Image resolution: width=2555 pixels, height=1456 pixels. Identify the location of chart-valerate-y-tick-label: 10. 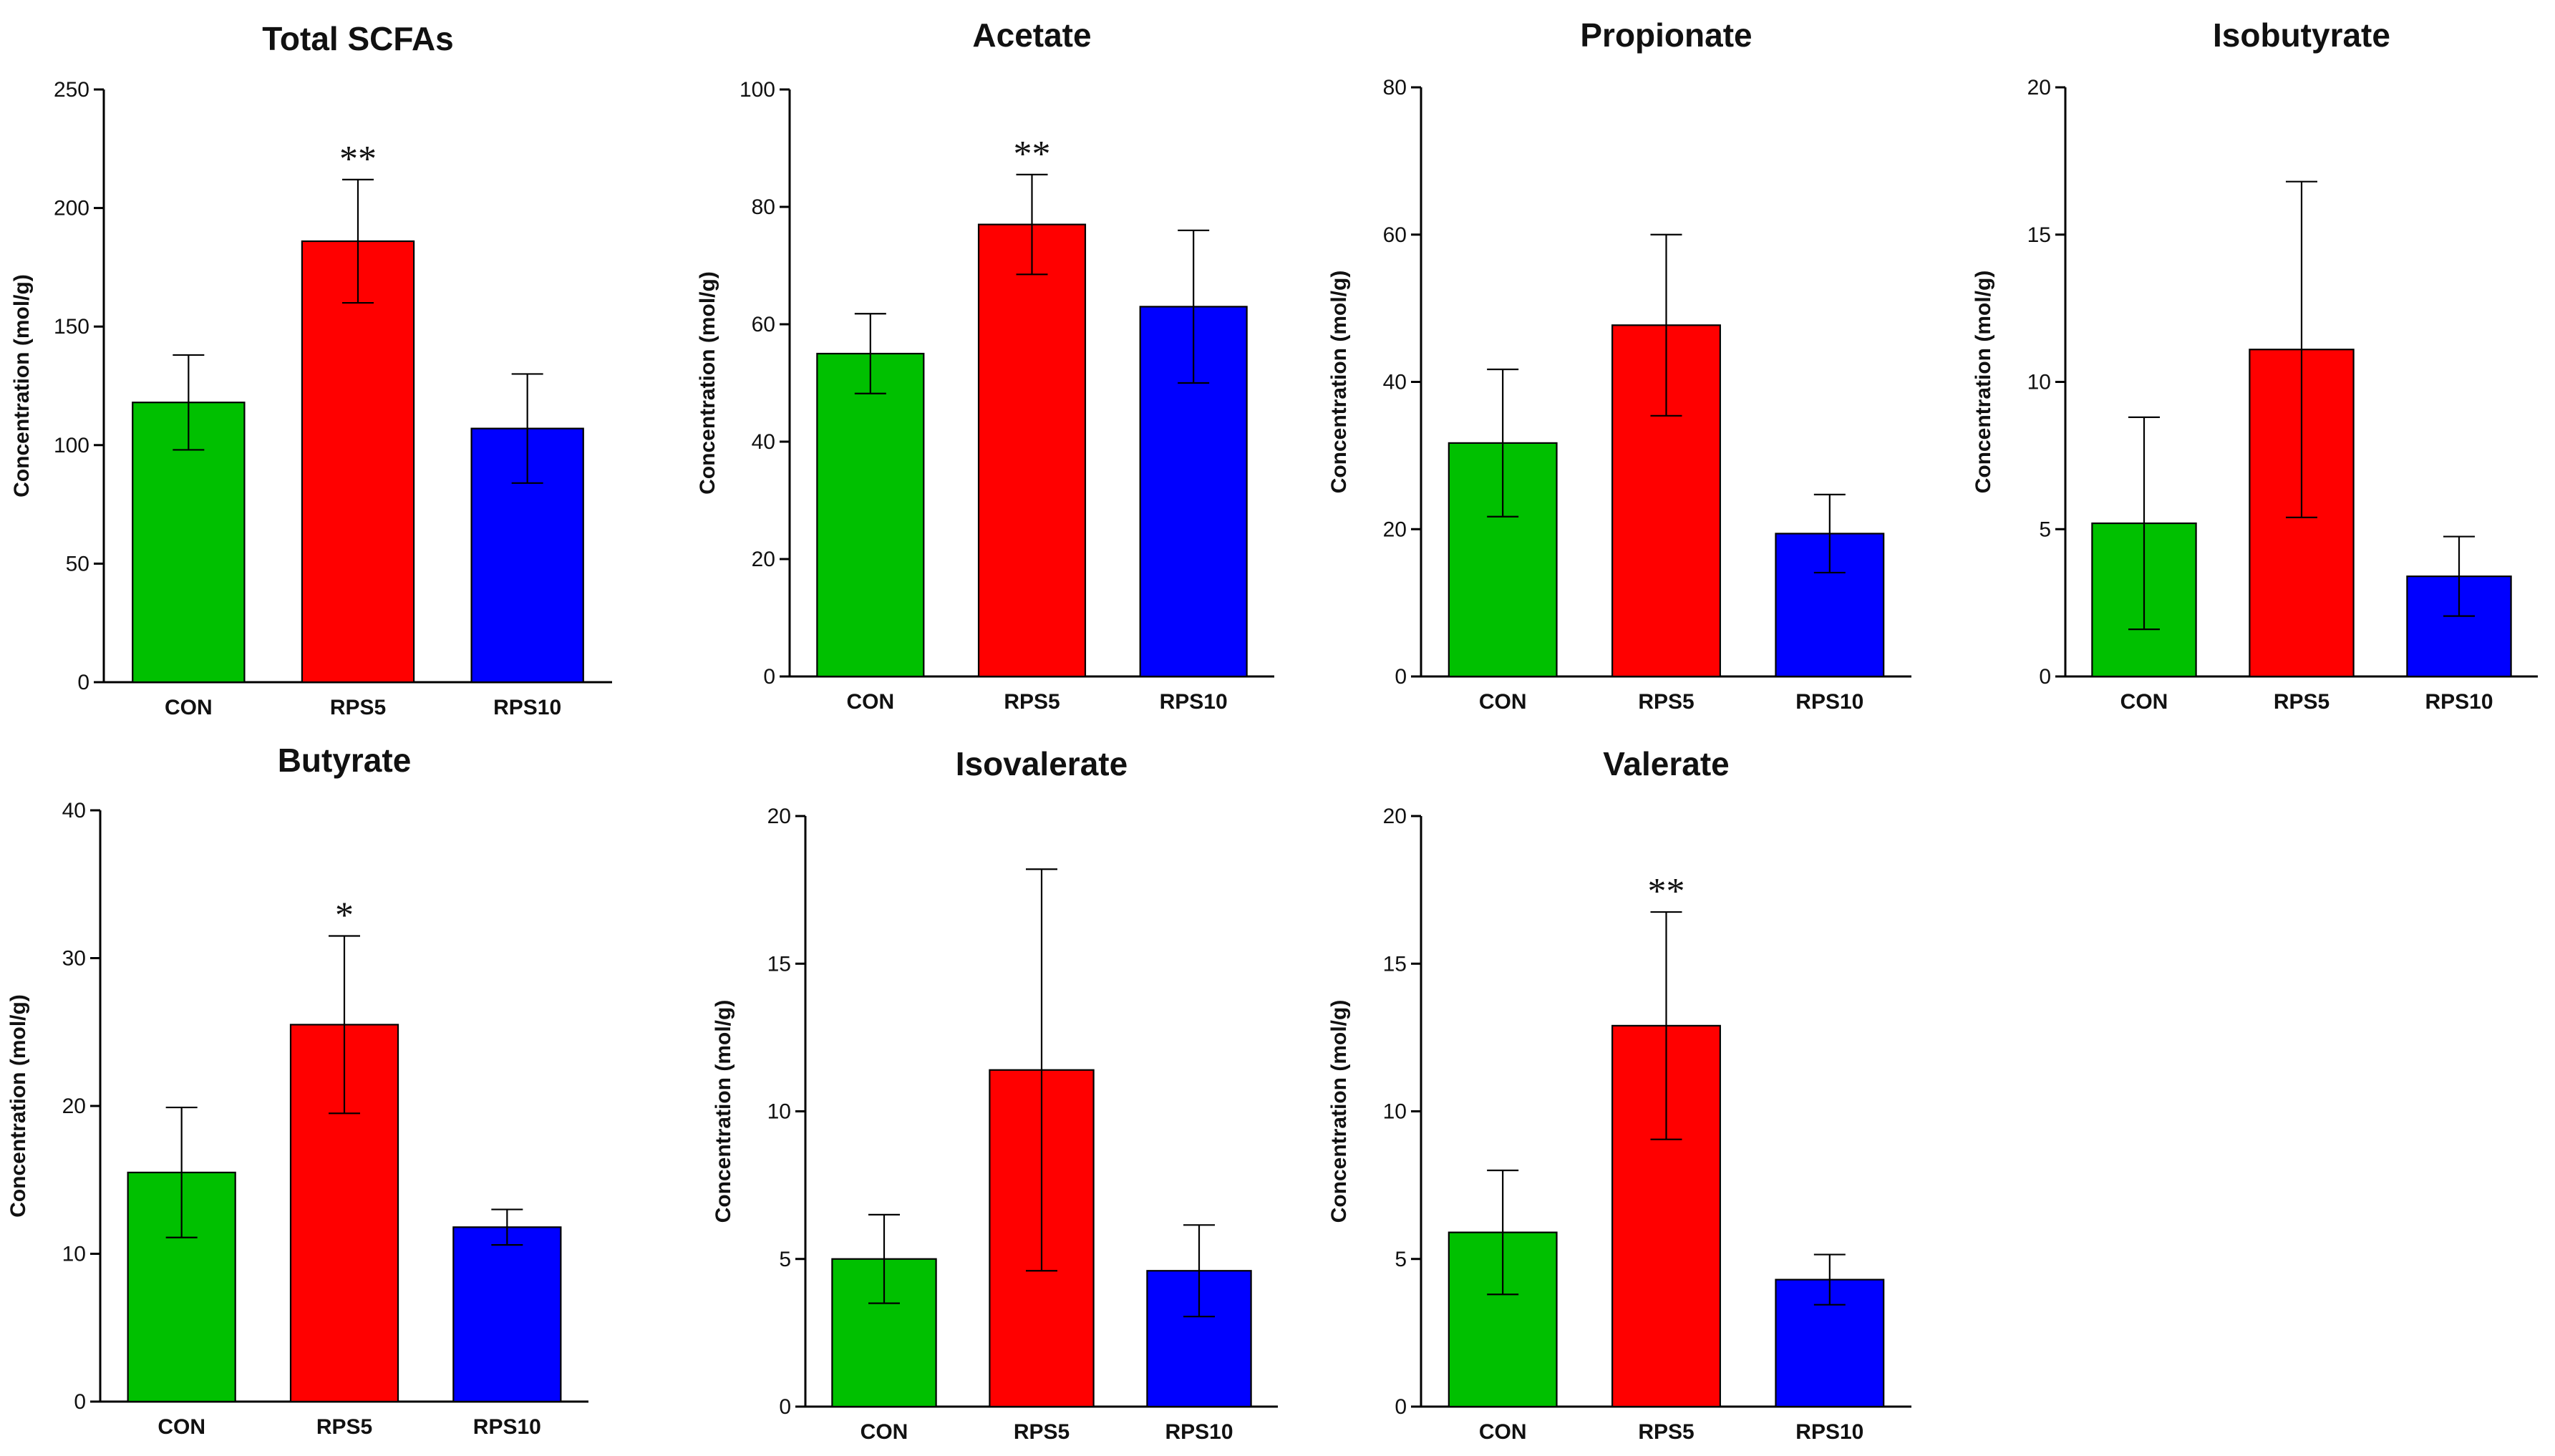
(1395, 1112).